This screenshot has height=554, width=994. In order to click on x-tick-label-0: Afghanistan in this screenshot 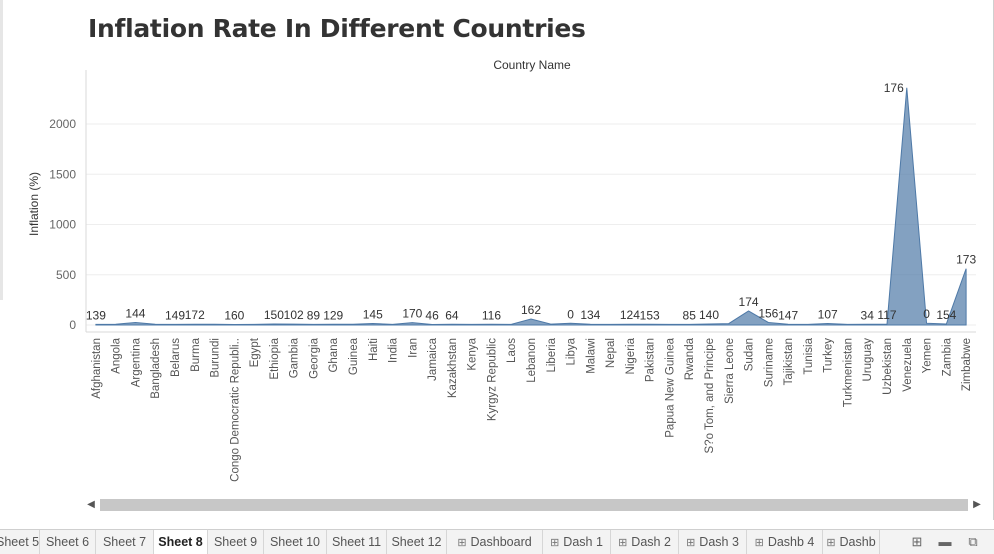, I will do `click(97, 368)`.